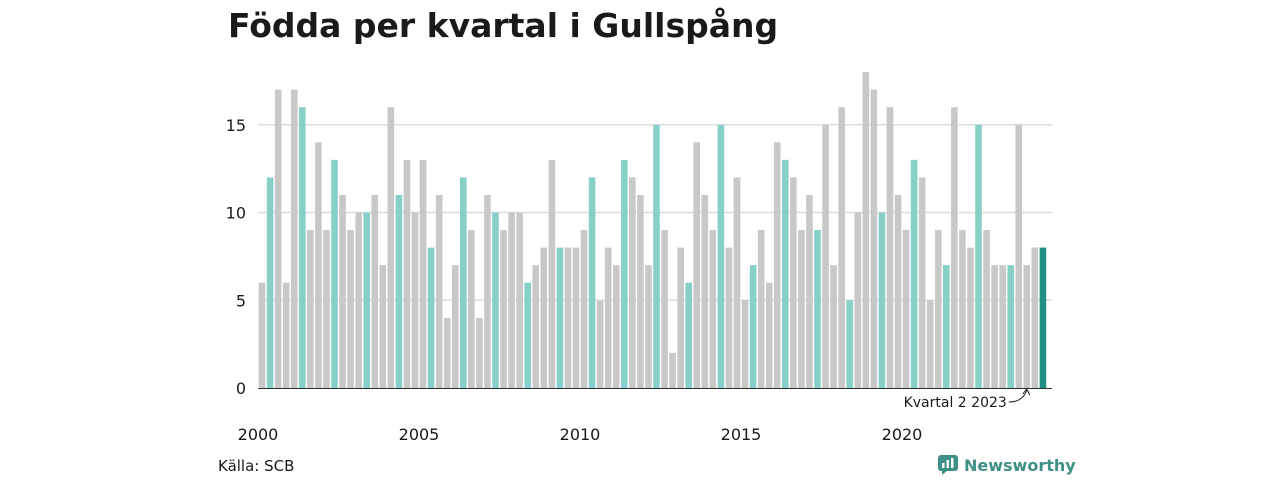  I want to click on brand-logo: Newsworthy, so click(1007, 465).